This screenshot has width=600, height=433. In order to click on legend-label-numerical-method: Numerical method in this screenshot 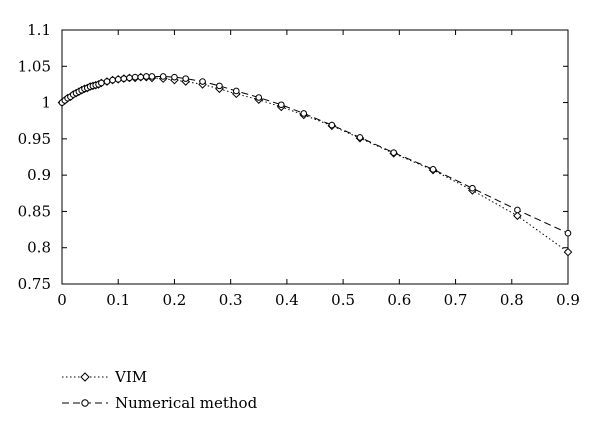, I will do `click(186, 403)`.